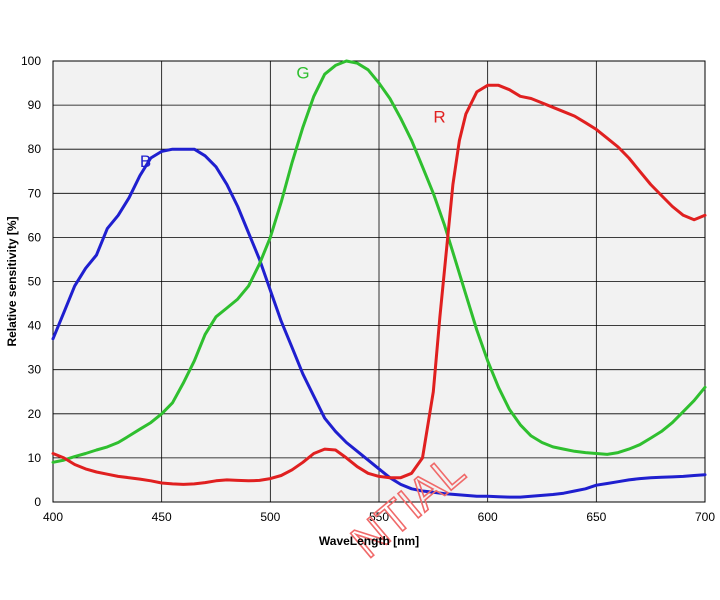 Image resolution: width=720 pixels, height=600 pixels. I want to click on y-tick-label-30: 30, so click(35, 370).